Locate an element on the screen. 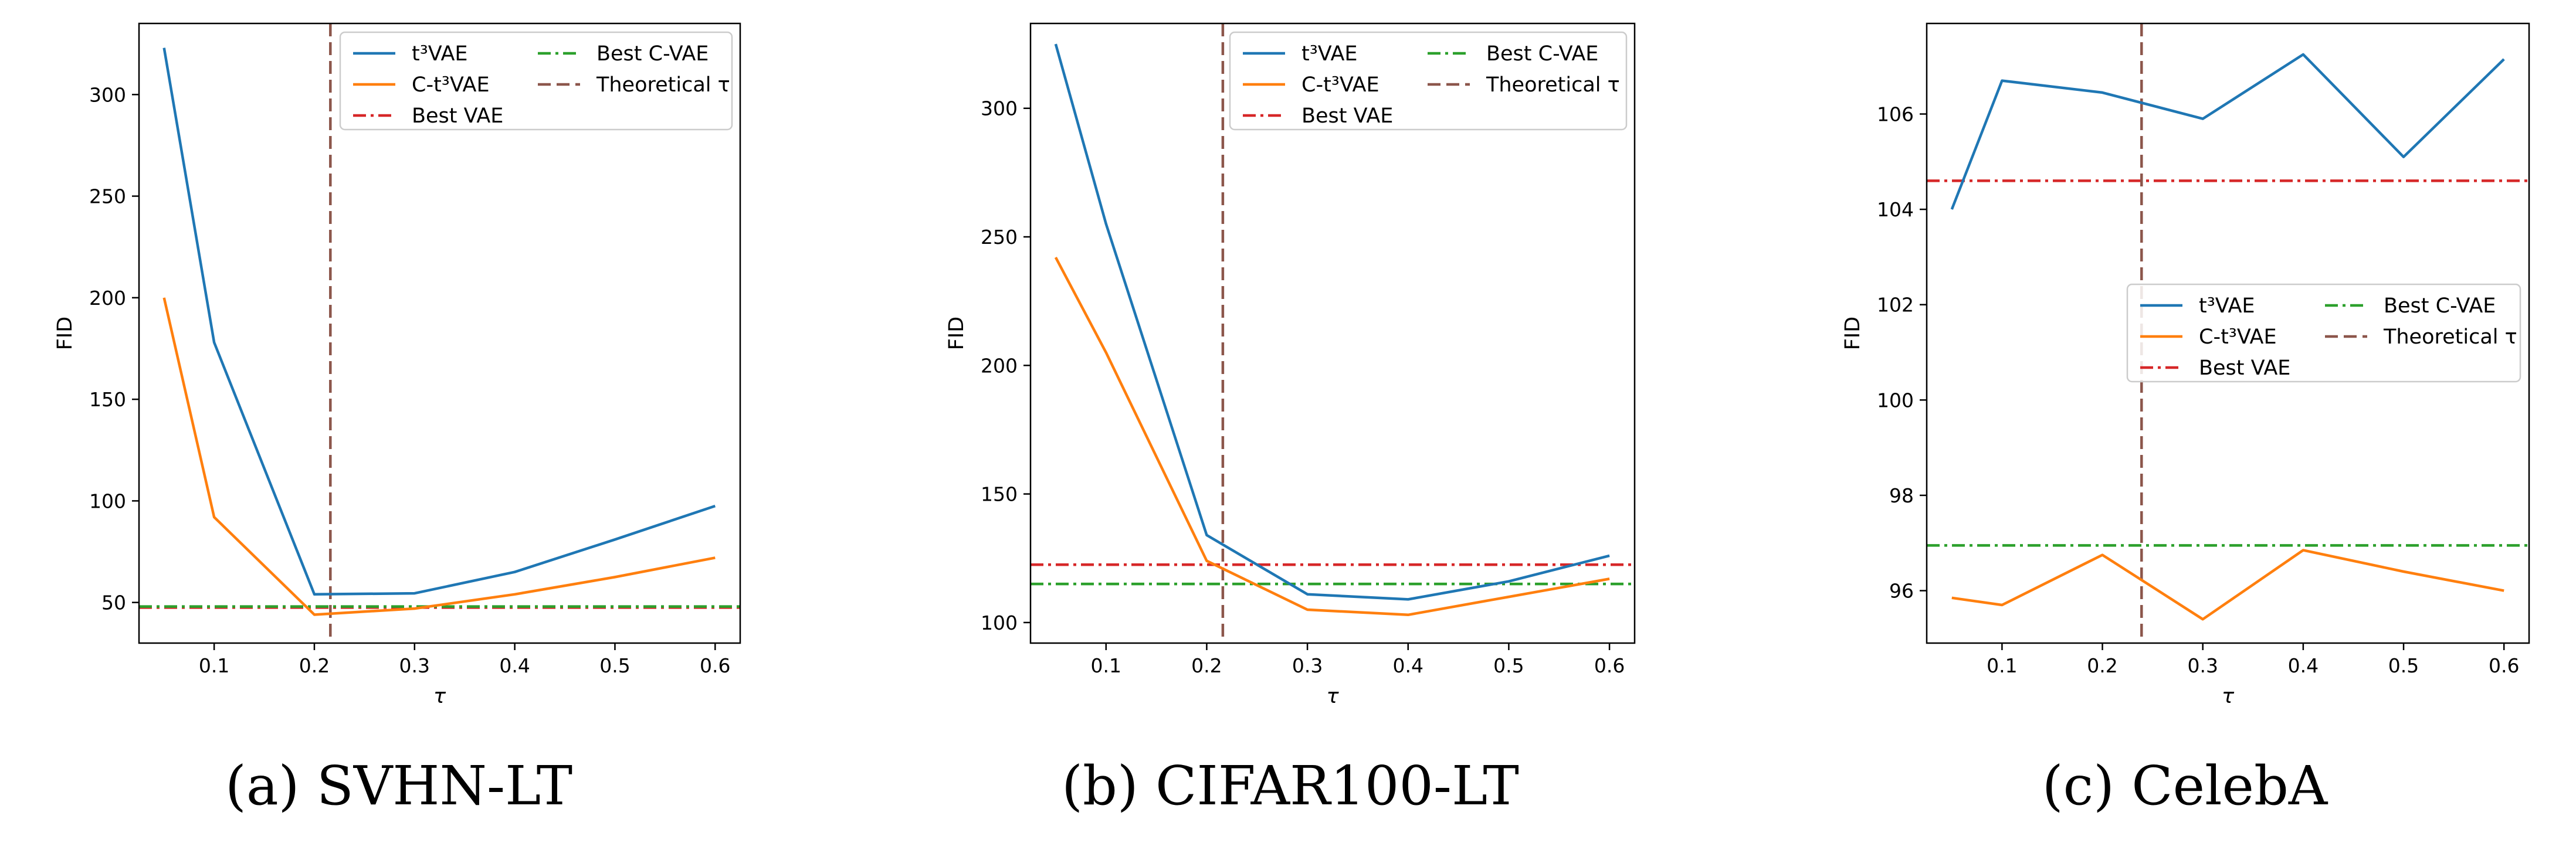 The height and width of the screenshot is (860, 2576). y-tick-label: 50 is located at coordinates (113, 603).